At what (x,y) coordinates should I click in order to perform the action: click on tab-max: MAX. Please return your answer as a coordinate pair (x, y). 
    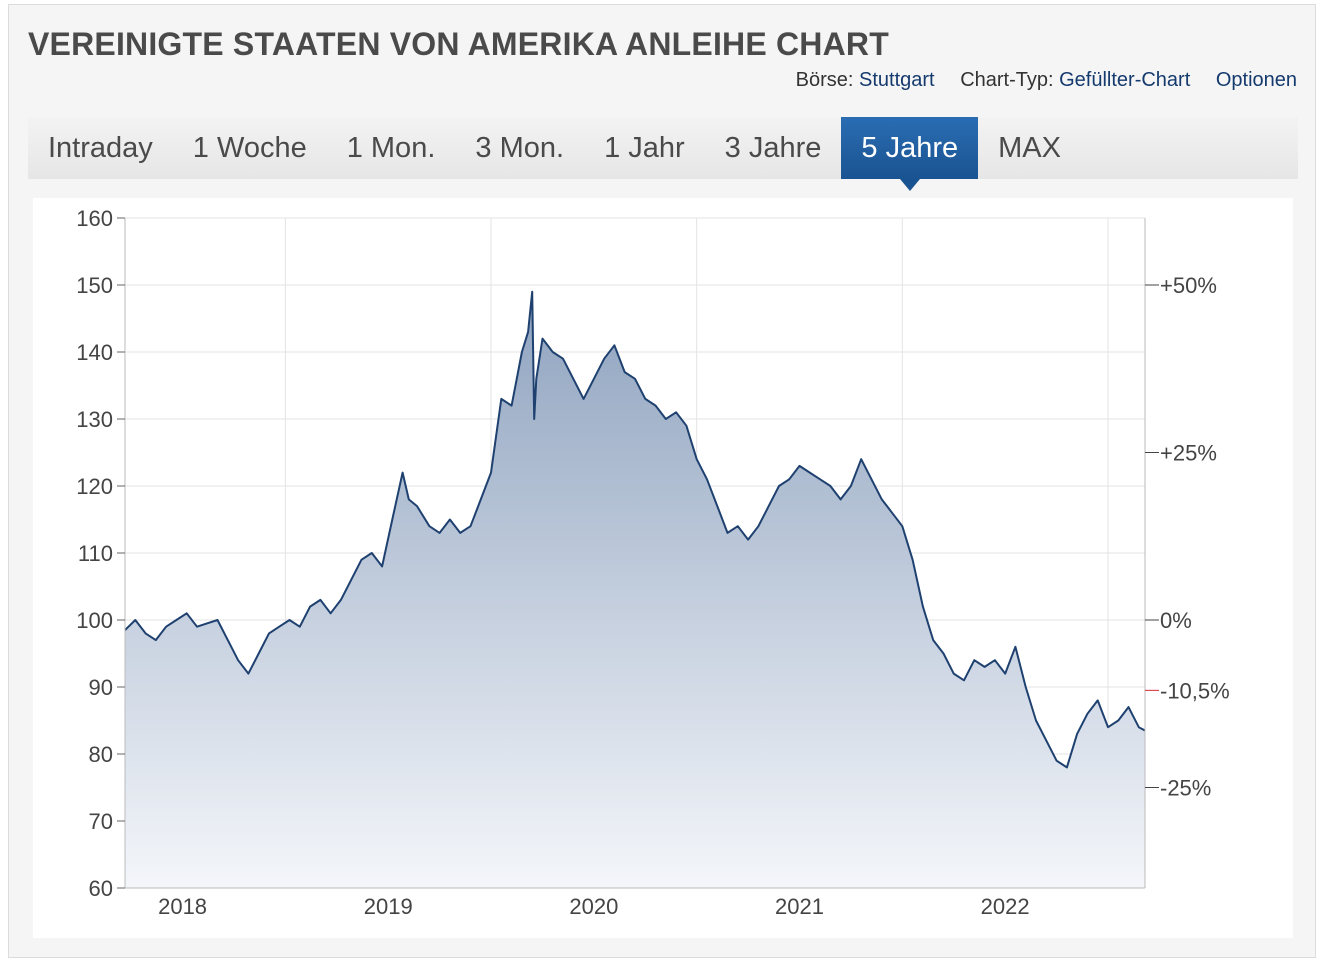
    Looking at the image, I should click on (1029, 148).